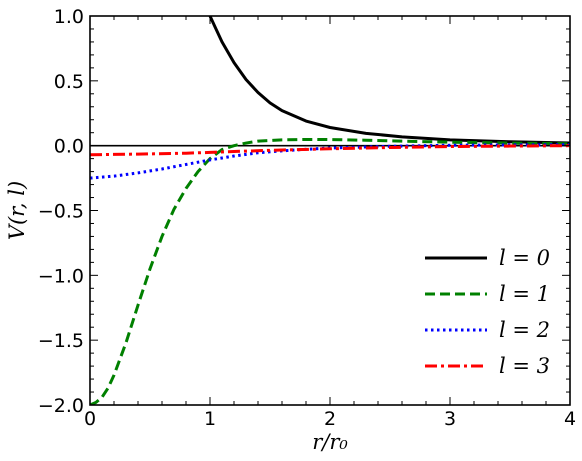 The image size is (582, 461). I want to click on legend-label-l0: l = 0, so click(524, 258).